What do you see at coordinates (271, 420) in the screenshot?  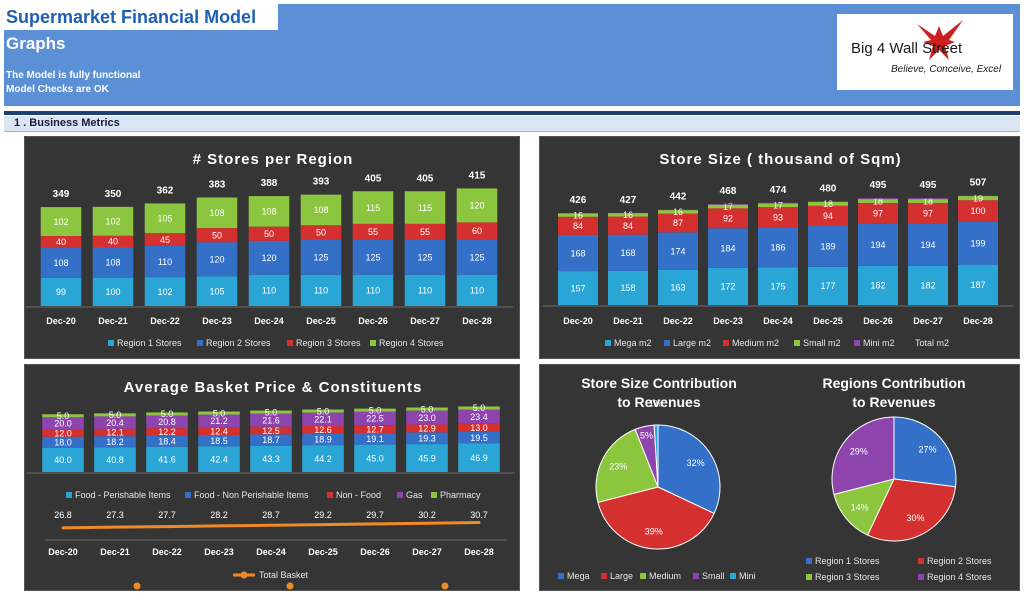 I see `data-label: 21.6` at bounding box center [271, 420].